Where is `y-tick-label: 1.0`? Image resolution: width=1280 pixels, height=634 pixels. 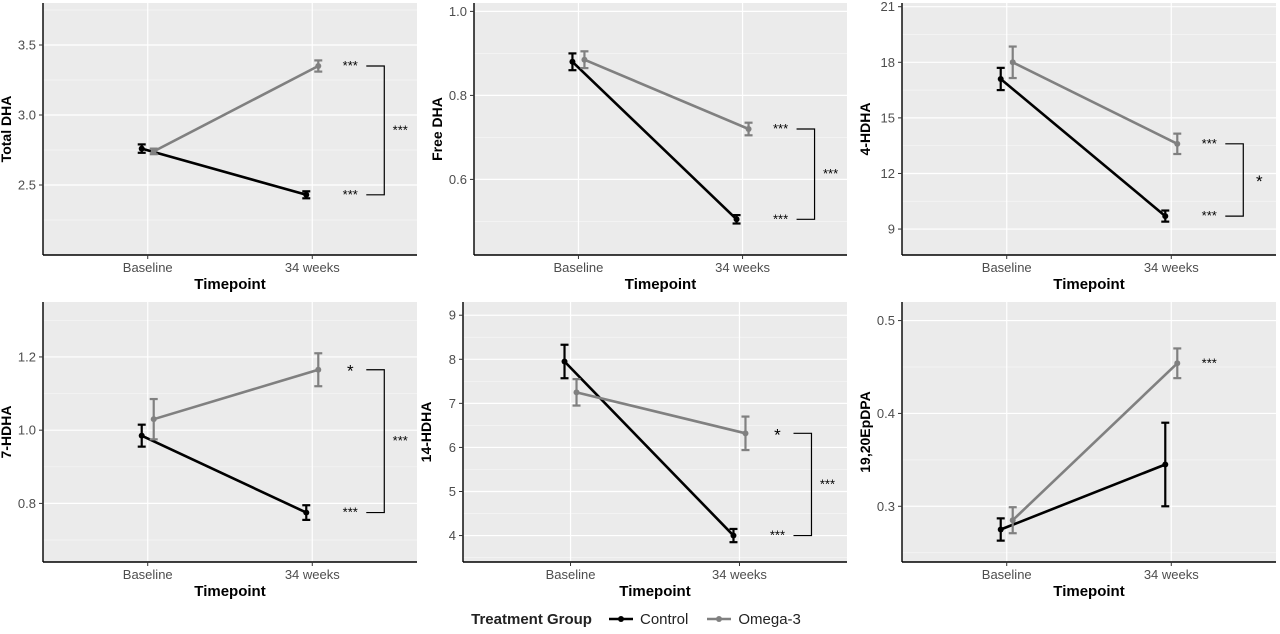
y-tick-label: 1.0 is located at coordinates (458, 11).